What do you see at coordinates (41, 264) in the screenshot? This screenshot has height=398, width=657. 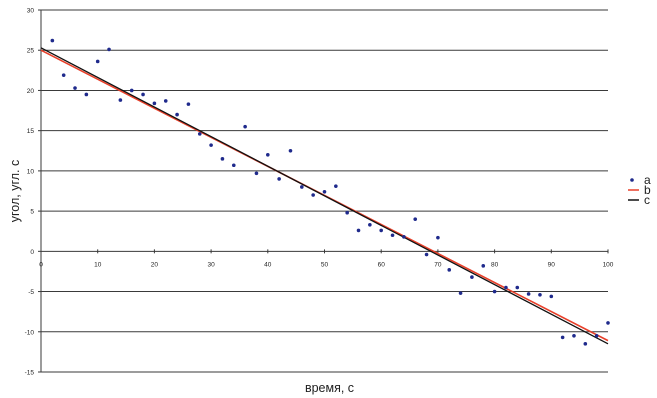 I see `x-tick-label: 0` at bounding box center [41, 264].